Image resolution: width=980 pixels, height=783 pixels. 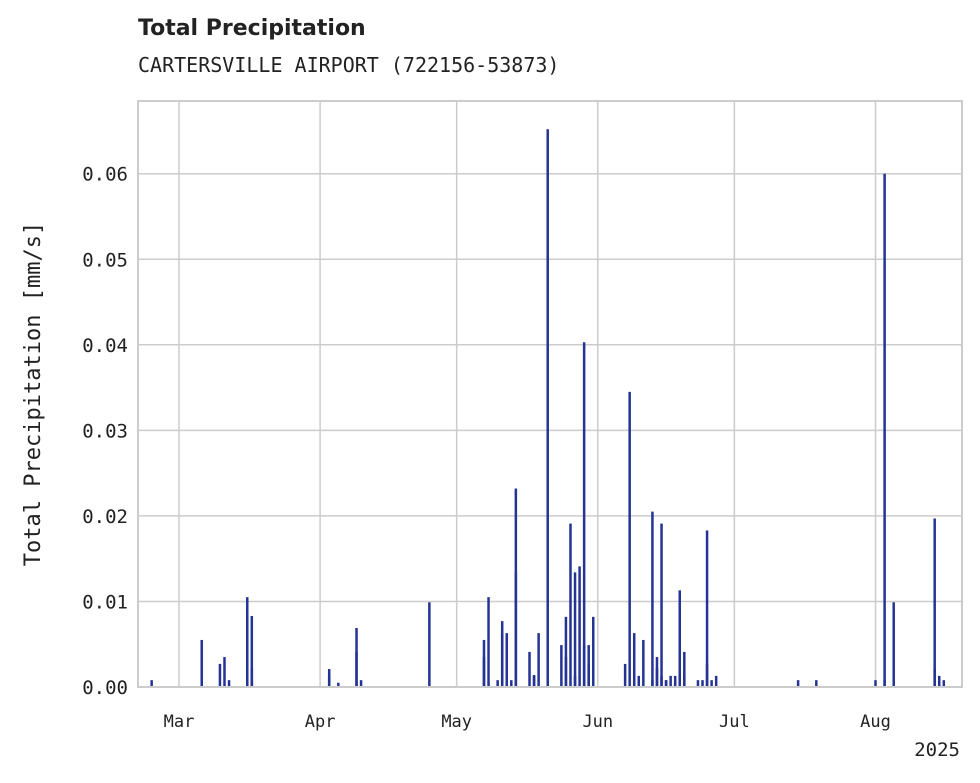 What do you see at coordinates (105, 517) in the screenshot?
I see `y-tick-label-2: 0.02` at bounding box center [105, 517].